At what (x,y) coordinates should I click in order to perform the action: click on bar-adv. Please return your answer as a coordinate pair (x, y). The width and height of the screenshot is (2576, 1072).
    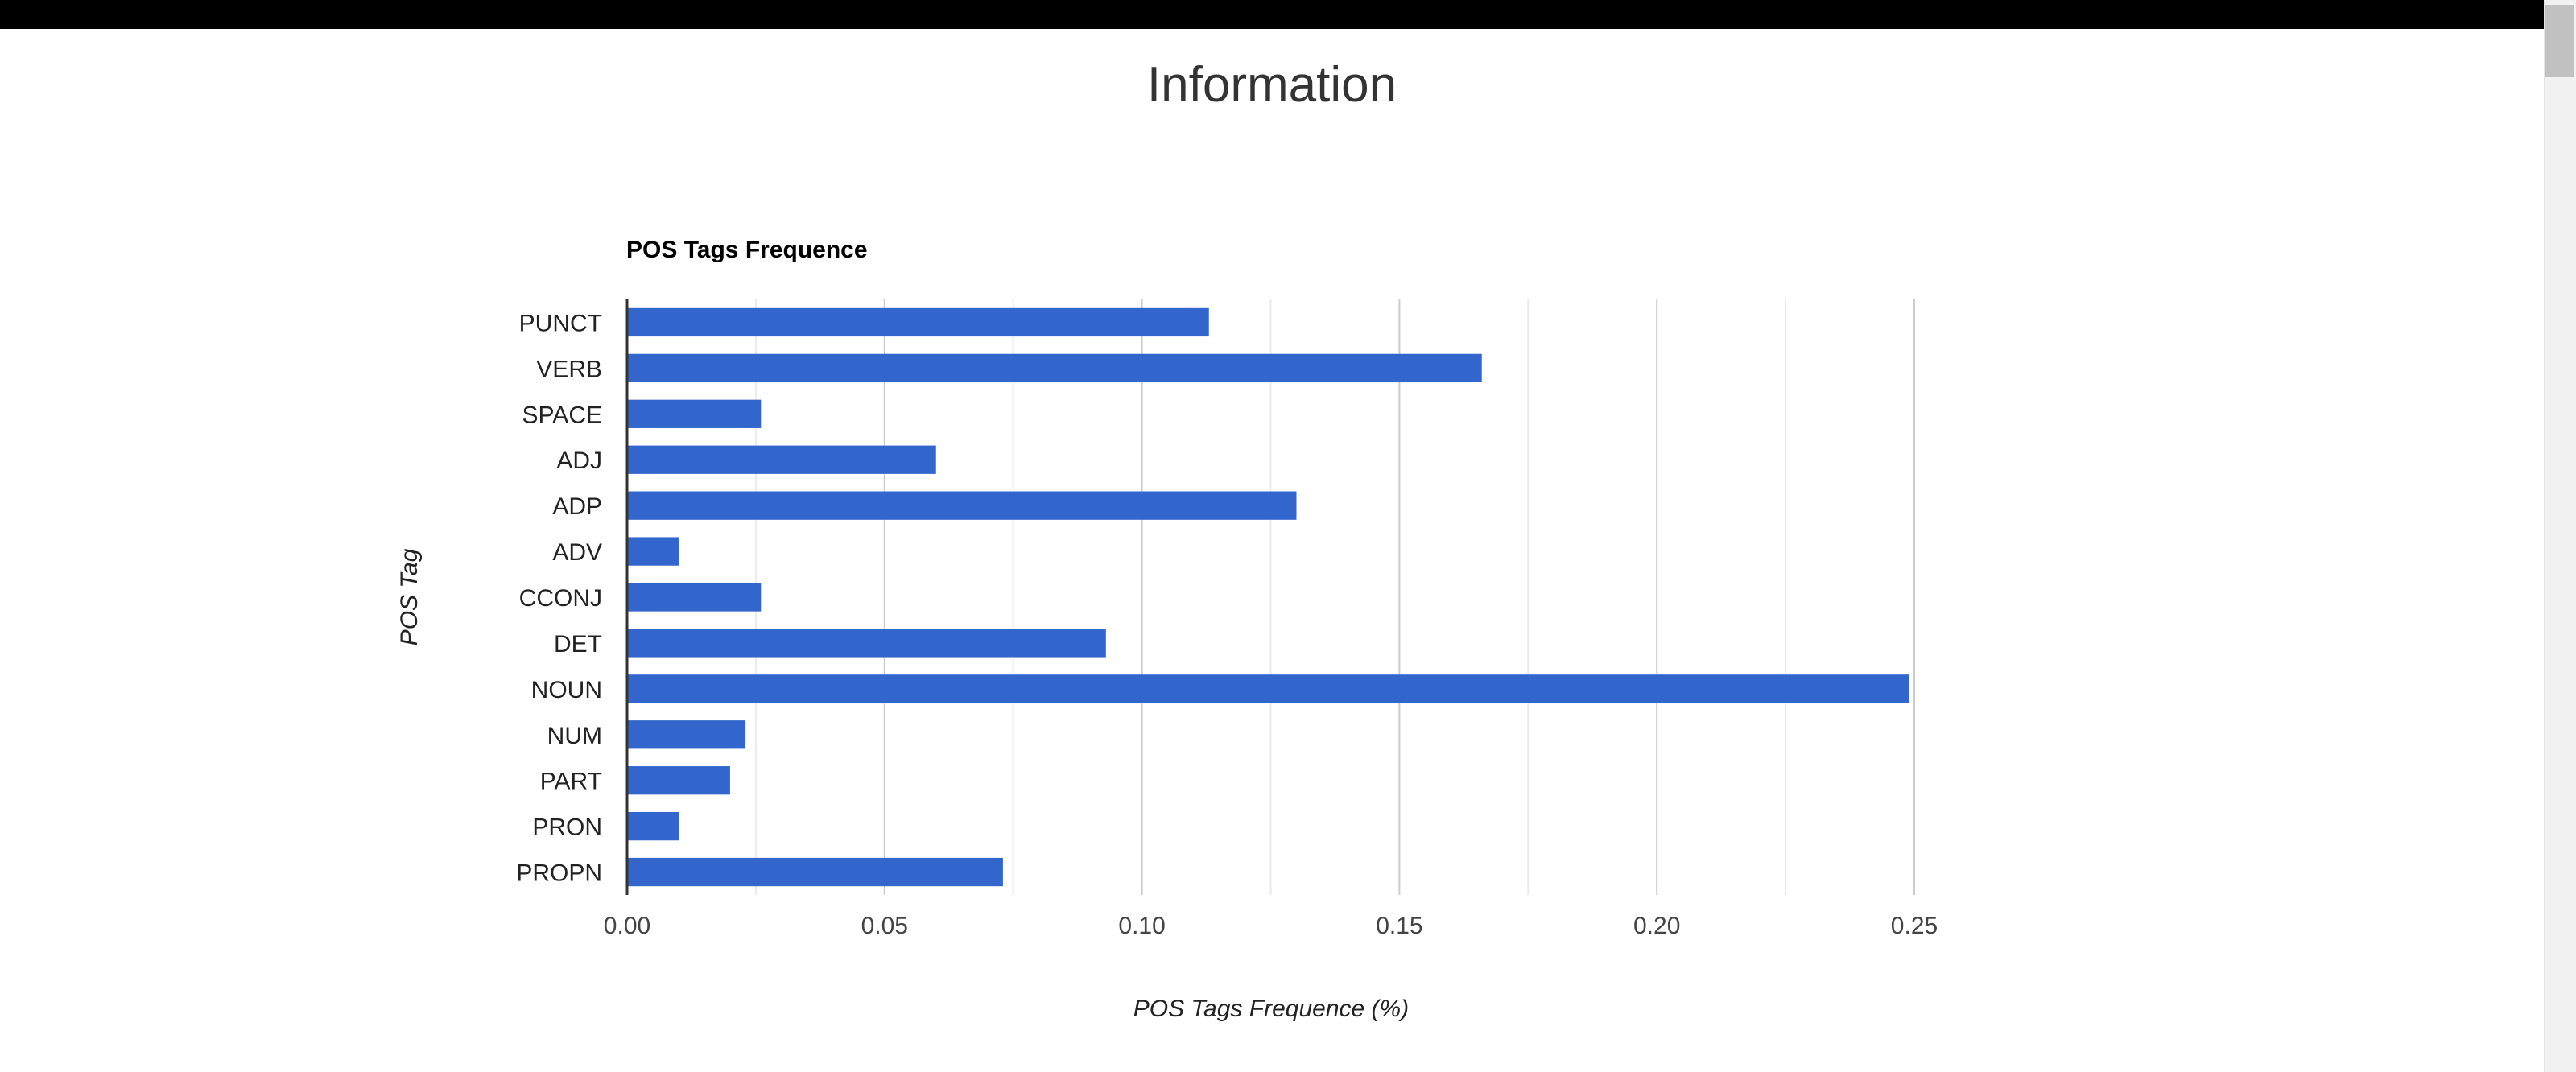
    Looking at the image, I should click on (653, 551).